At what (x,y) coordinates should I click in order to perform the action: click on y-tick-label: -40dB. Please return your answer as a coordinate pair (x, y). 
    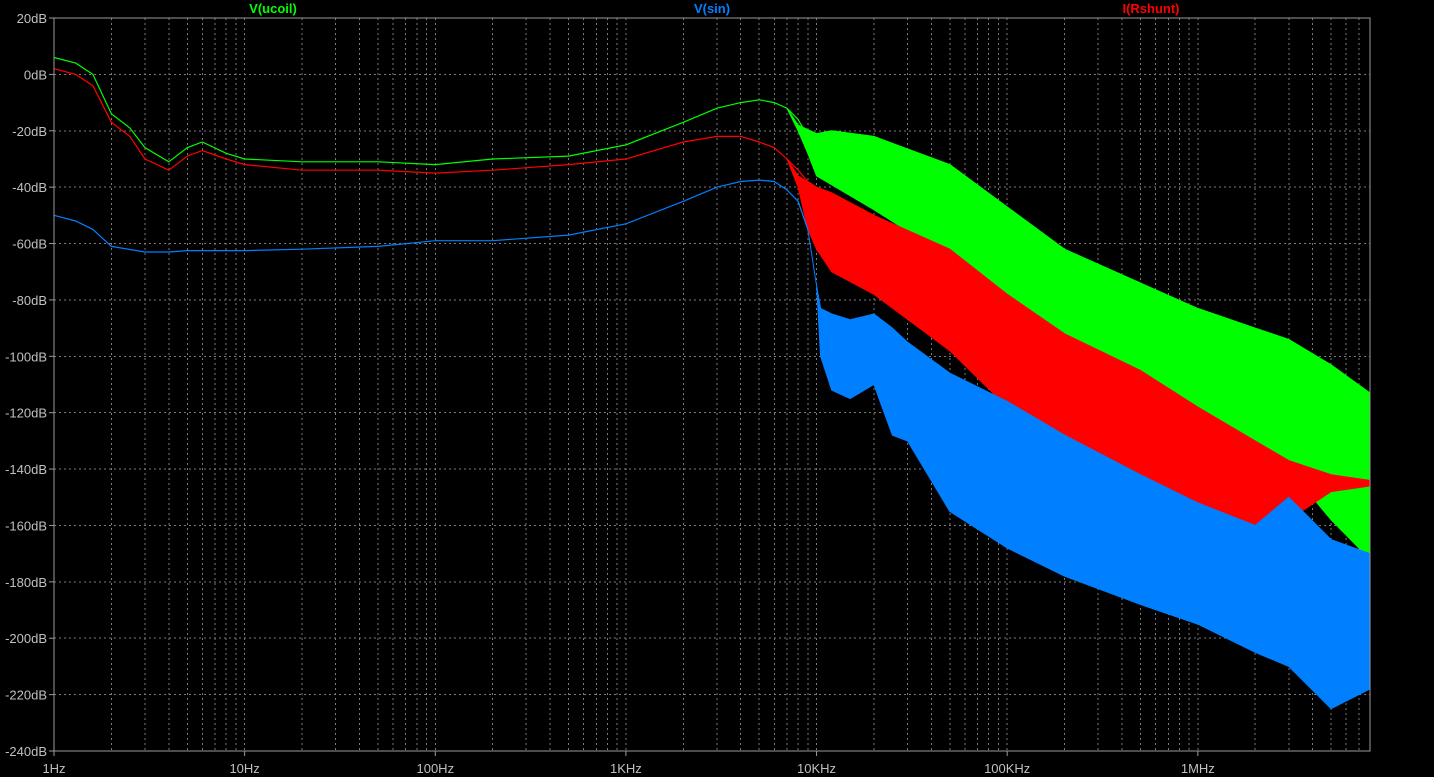
    Looking at the image, I should click on (29, 187).